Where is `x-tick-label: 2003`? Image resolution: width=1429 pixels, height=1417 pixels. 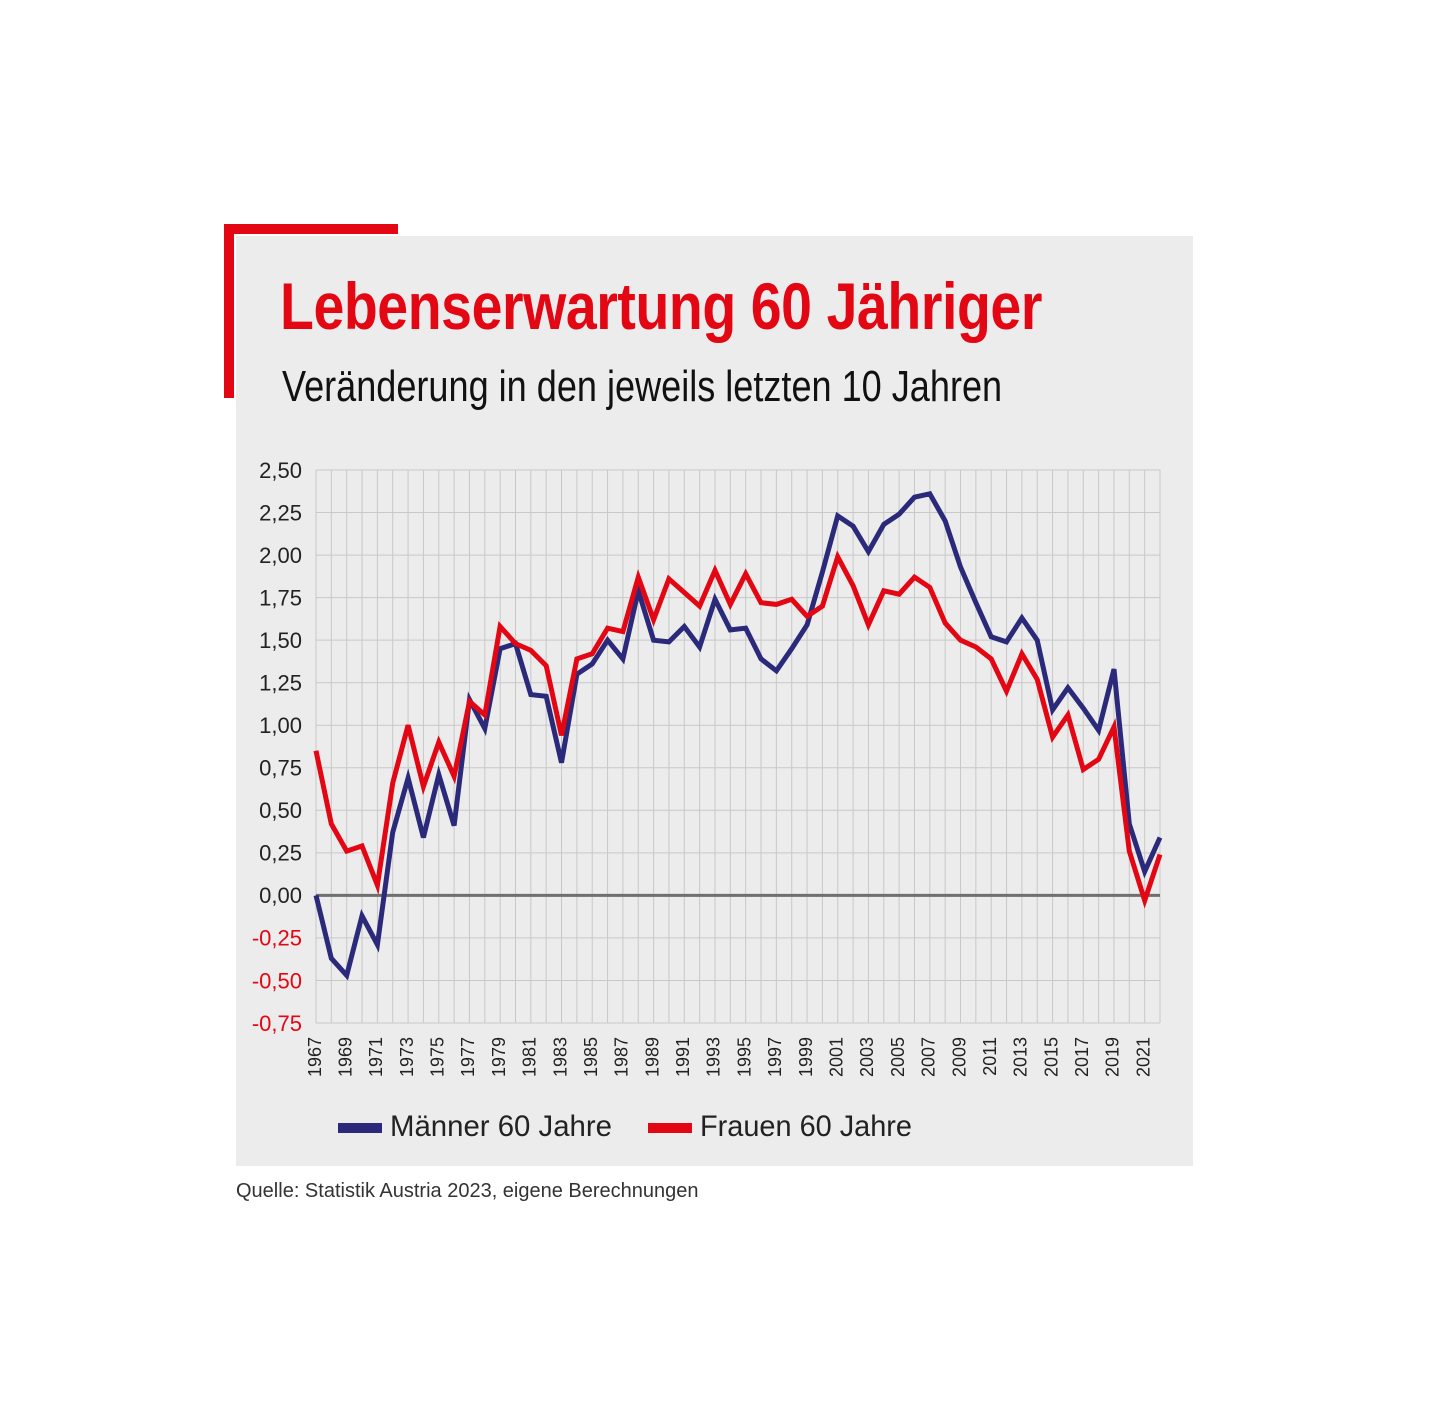 x-tick-label: 2003 is located at coordinates (867, 1057).